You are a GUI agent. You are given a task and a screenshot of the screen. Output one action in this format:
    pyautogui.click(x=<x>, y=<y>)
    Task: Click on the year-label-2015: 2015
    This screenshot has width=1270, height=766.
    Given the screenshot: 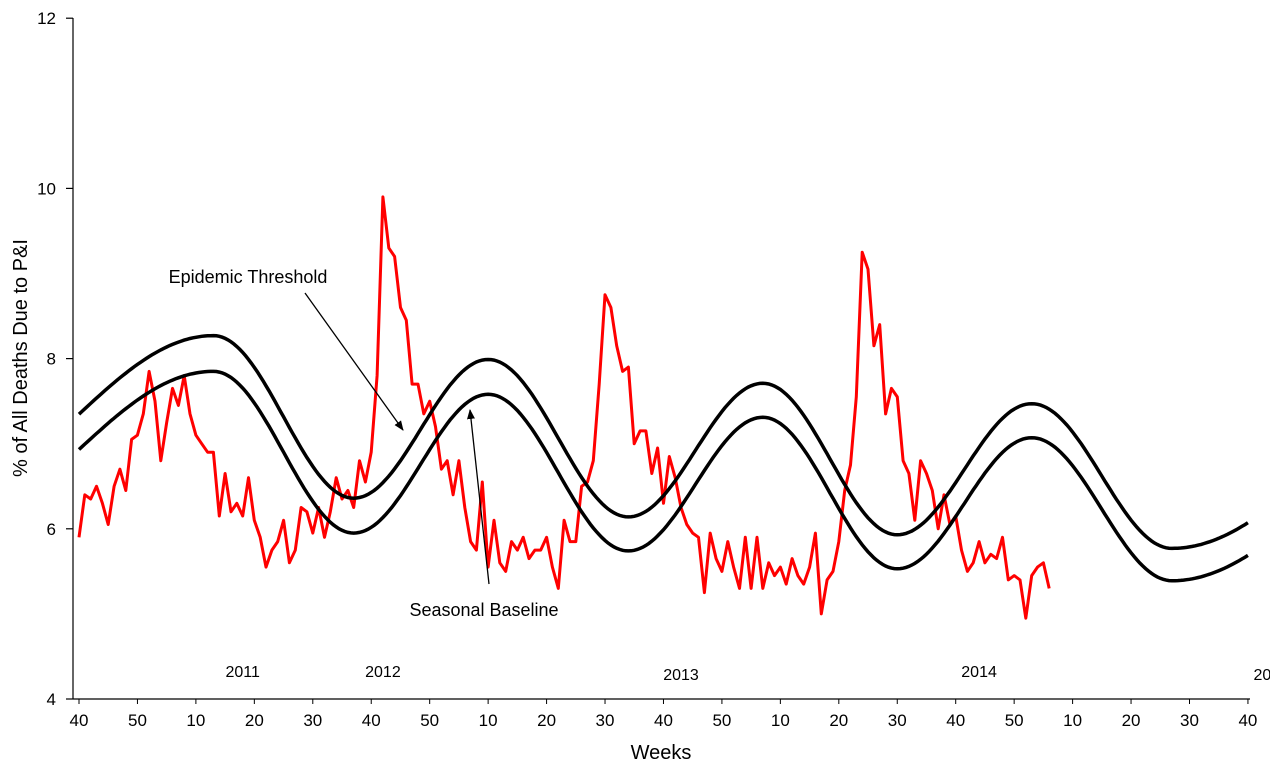 What is the action you would take?
    pyautogui.click(x=1262, y=675)
    